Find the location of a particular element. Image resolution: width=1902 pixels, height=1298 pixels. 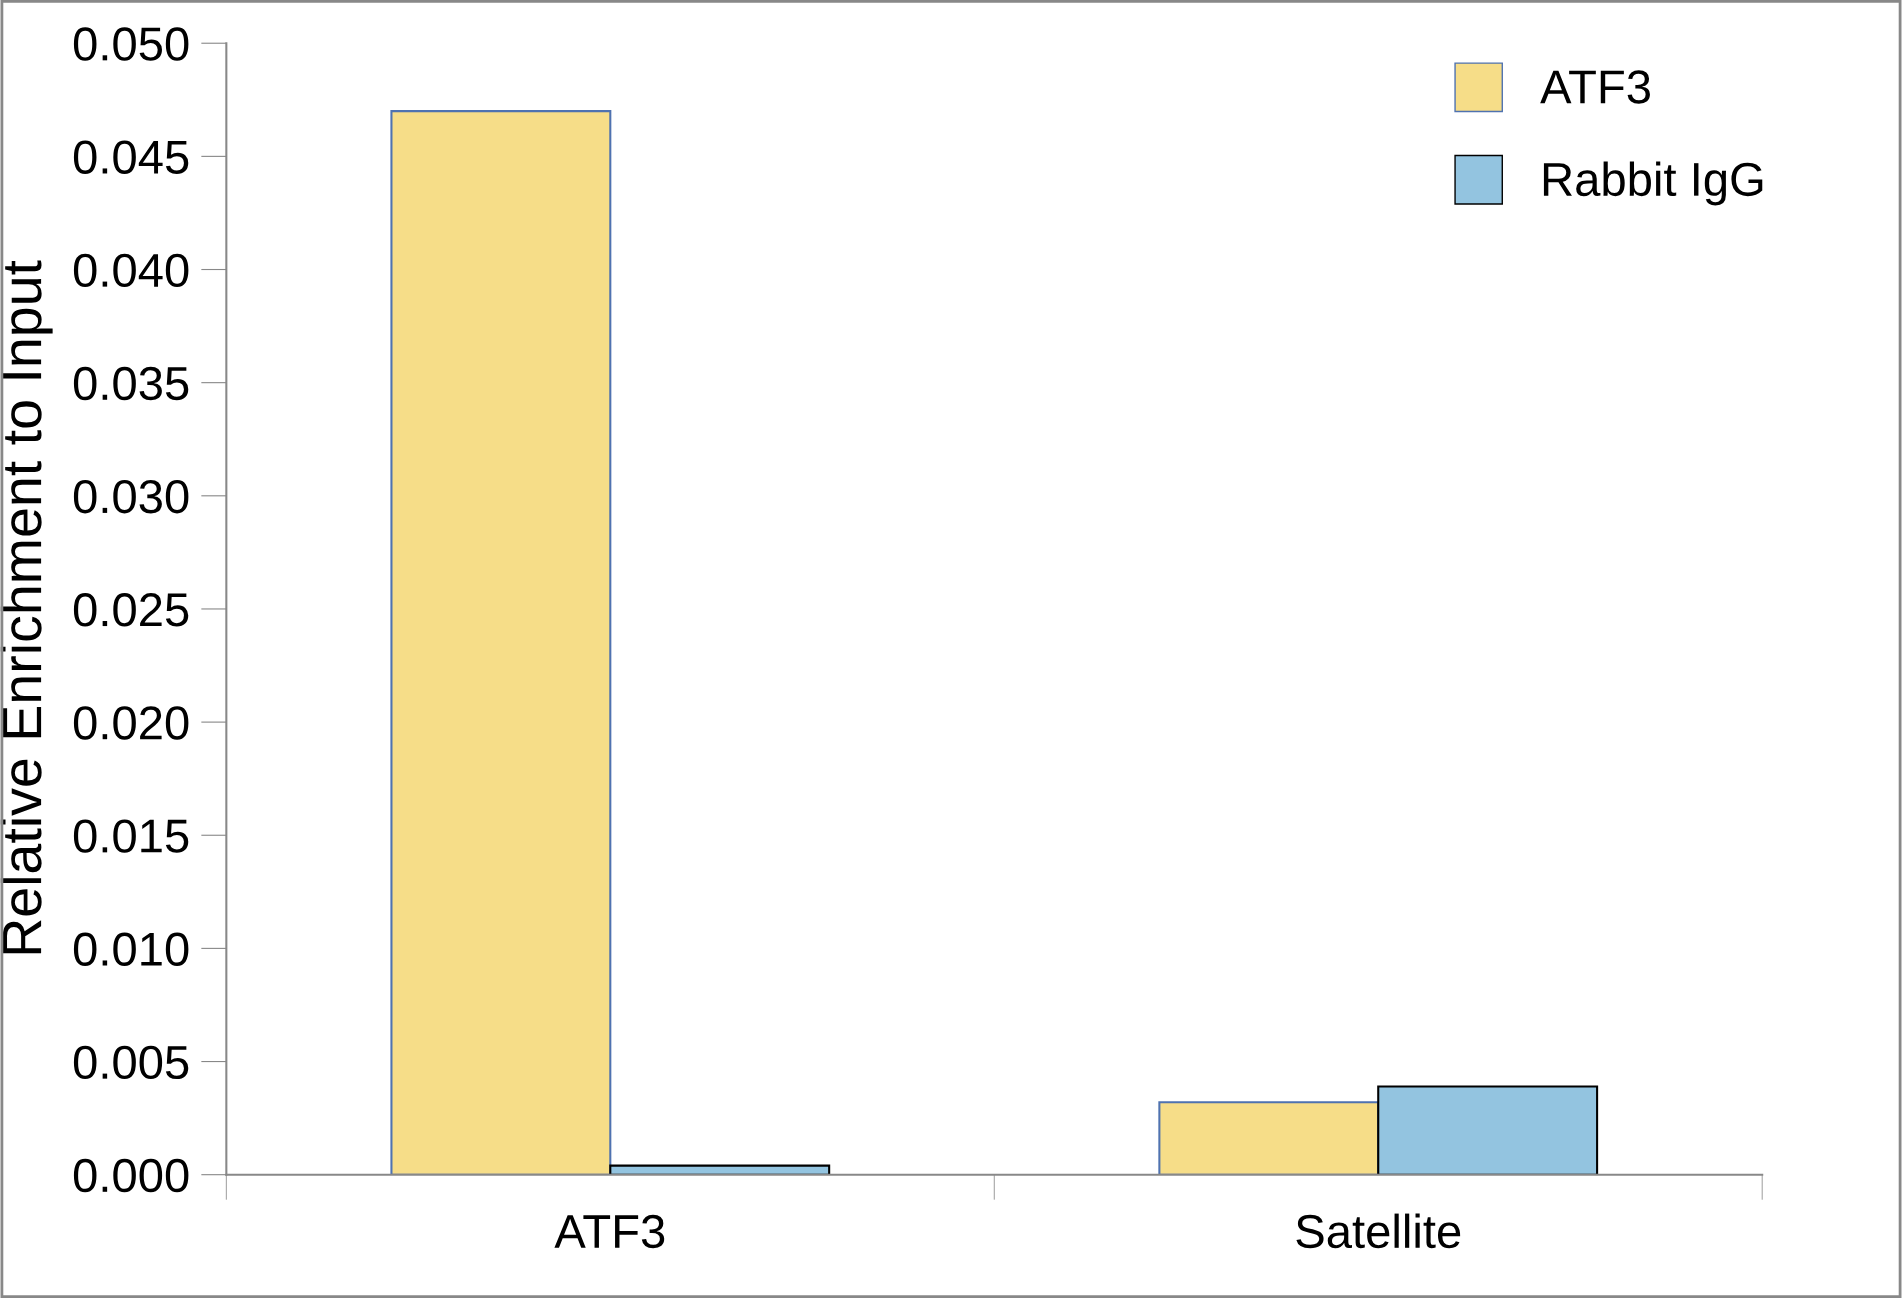

legend-label: Rabbit IgG is located at coordinates (1653, 183).